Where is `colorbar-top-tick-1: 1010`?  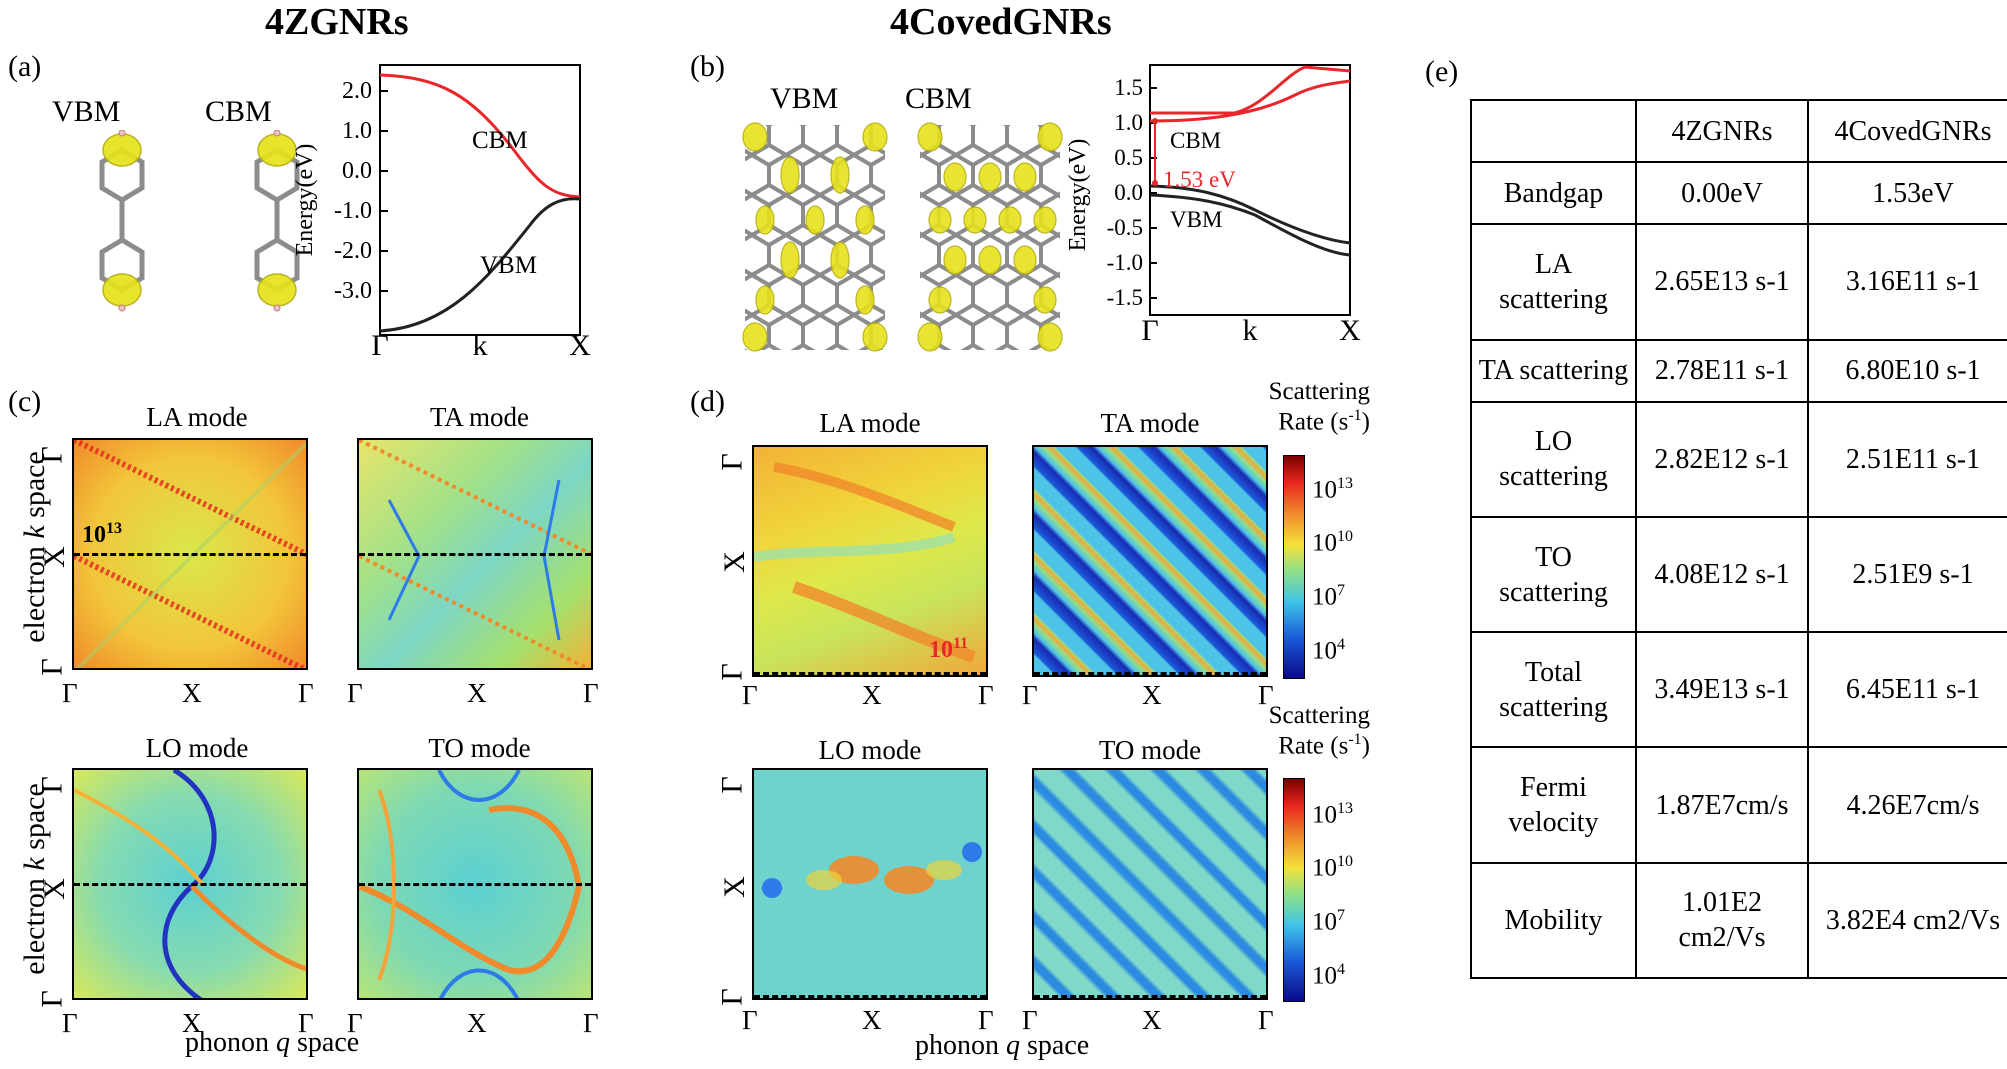 colorbar-top-tick-1: 1010 is located at coordinates (1332, 542).